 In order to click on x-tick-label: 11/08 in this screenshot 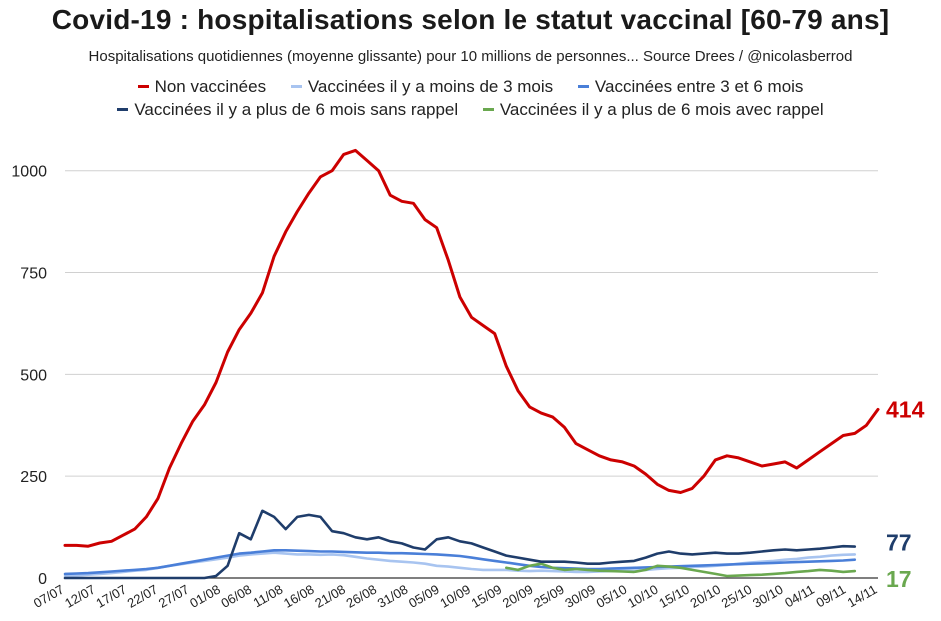, I will do `click(268, 596)`.